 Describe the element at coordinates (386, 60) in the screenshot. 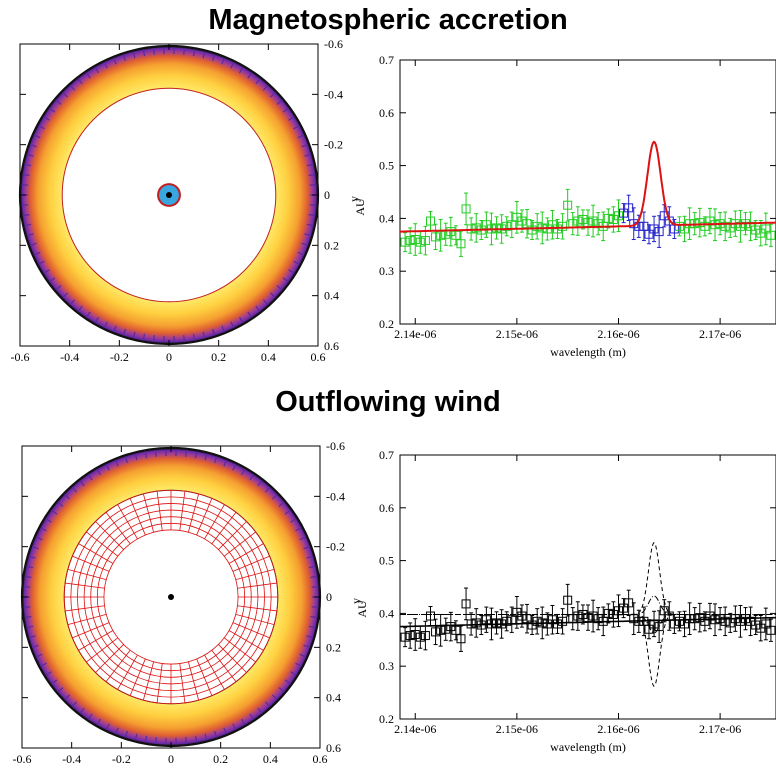

I see `y-tick-label: 0.7` at that location.